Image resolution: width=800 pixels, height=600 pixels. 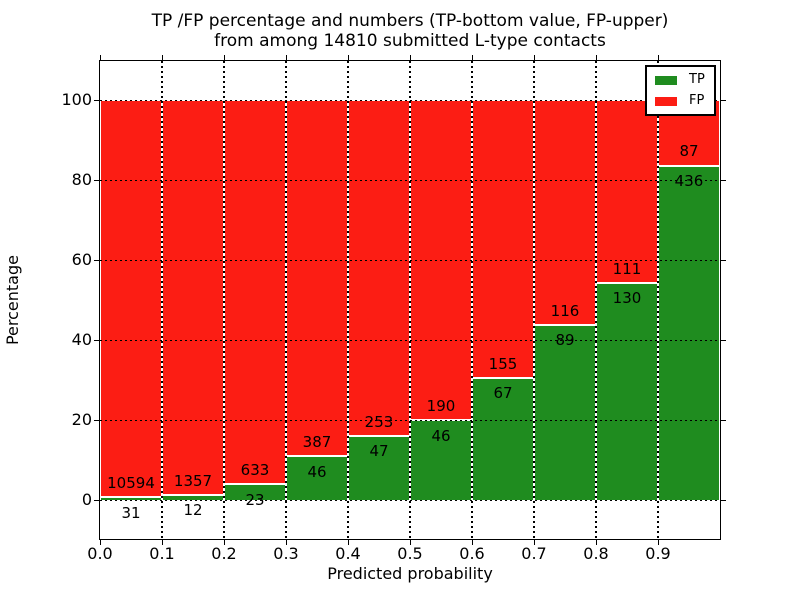 What do you see at coordinates (596, 553) in the screenshot?
I see `x-tick-label: 0.8` at bounding box center [596, 553].